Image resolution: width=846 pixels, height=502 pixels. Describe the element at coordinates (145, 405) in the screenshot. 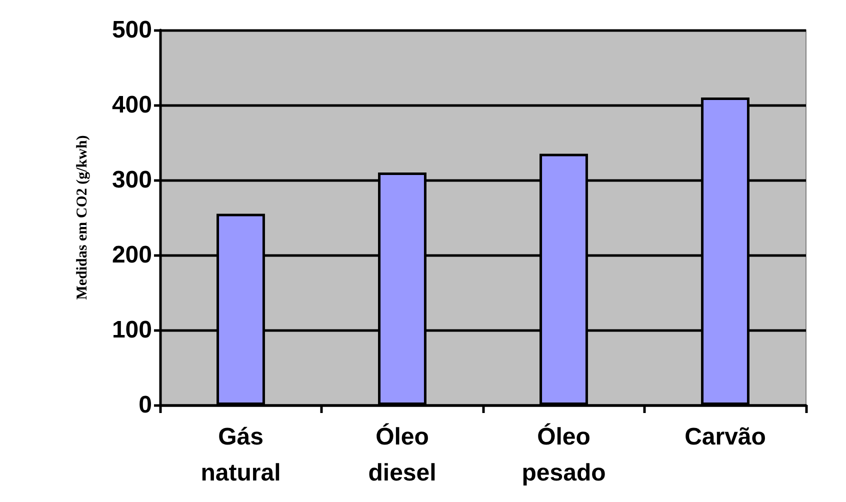

I see `y-tick-label: 0` at that location.